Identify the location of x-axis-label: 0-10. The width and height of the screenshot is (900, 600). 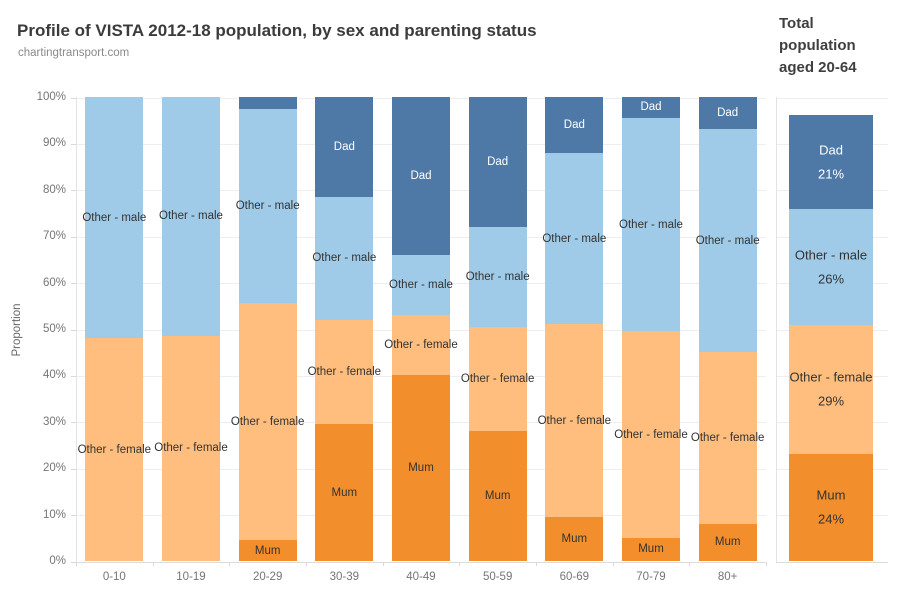
(114, 577).